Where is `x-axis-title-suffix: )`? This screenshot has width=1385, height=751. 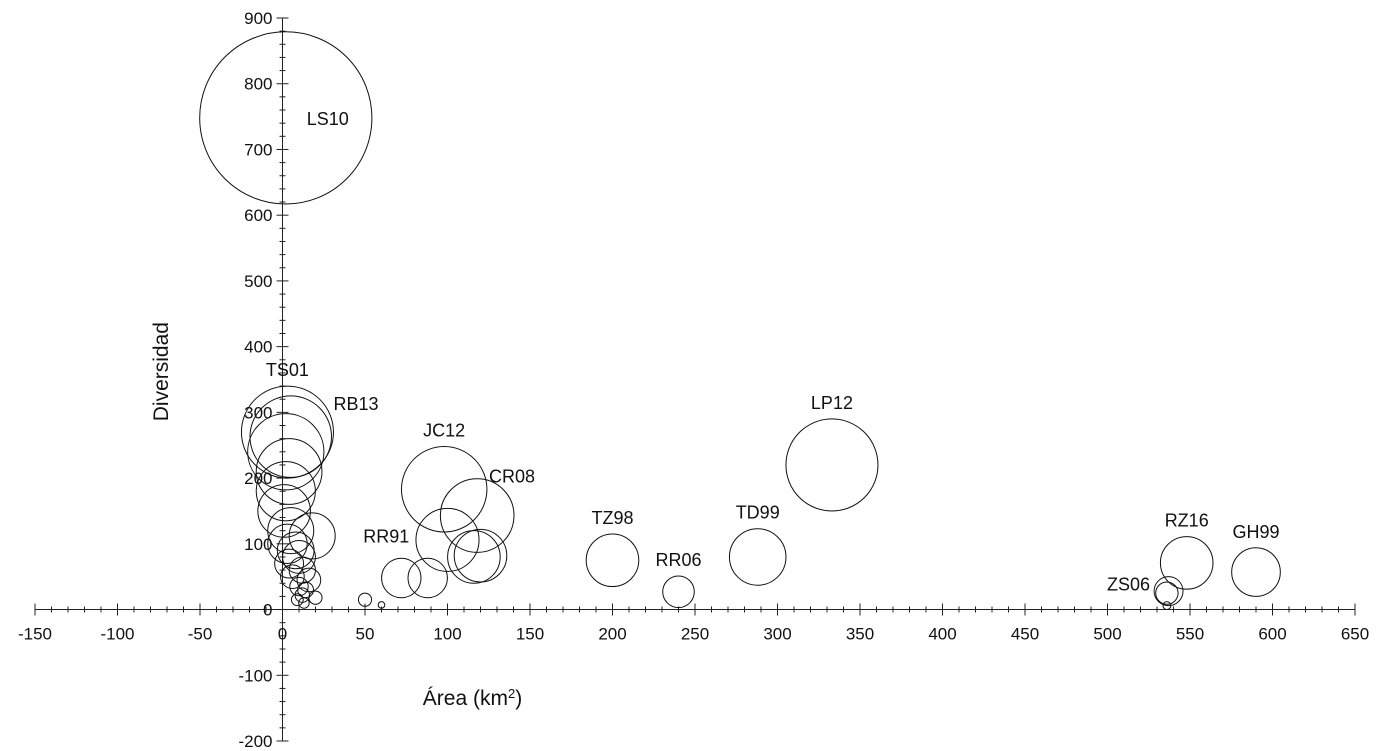
x-axis-title-suffix: ) is located at coordinates (518, 698).